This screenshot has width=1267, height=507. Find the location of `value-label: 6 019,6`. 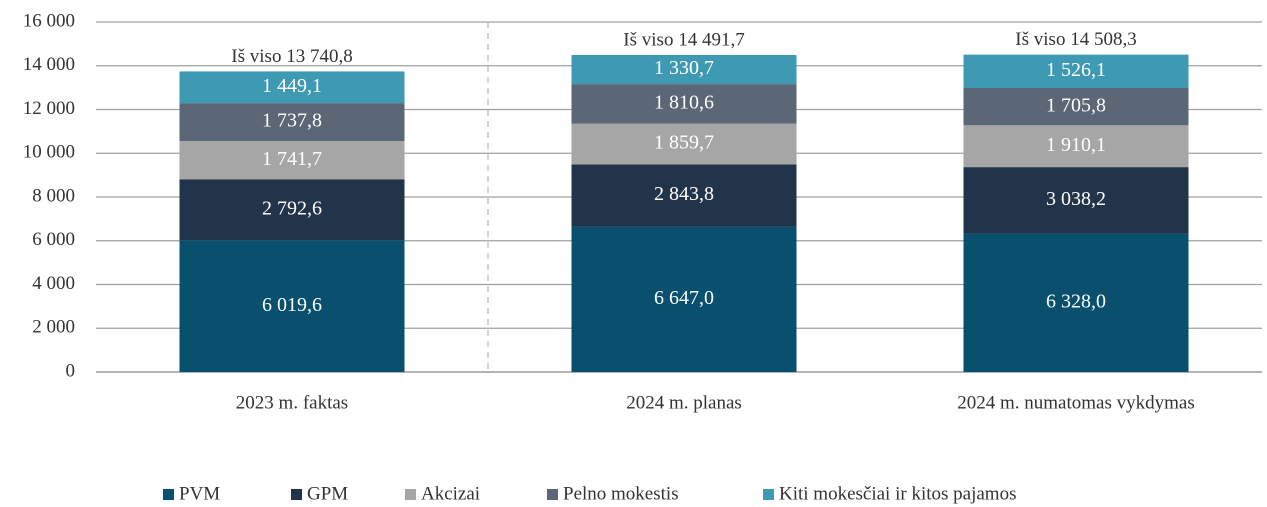

value-label: 6 019,6 is located at coordinates (292, 305).